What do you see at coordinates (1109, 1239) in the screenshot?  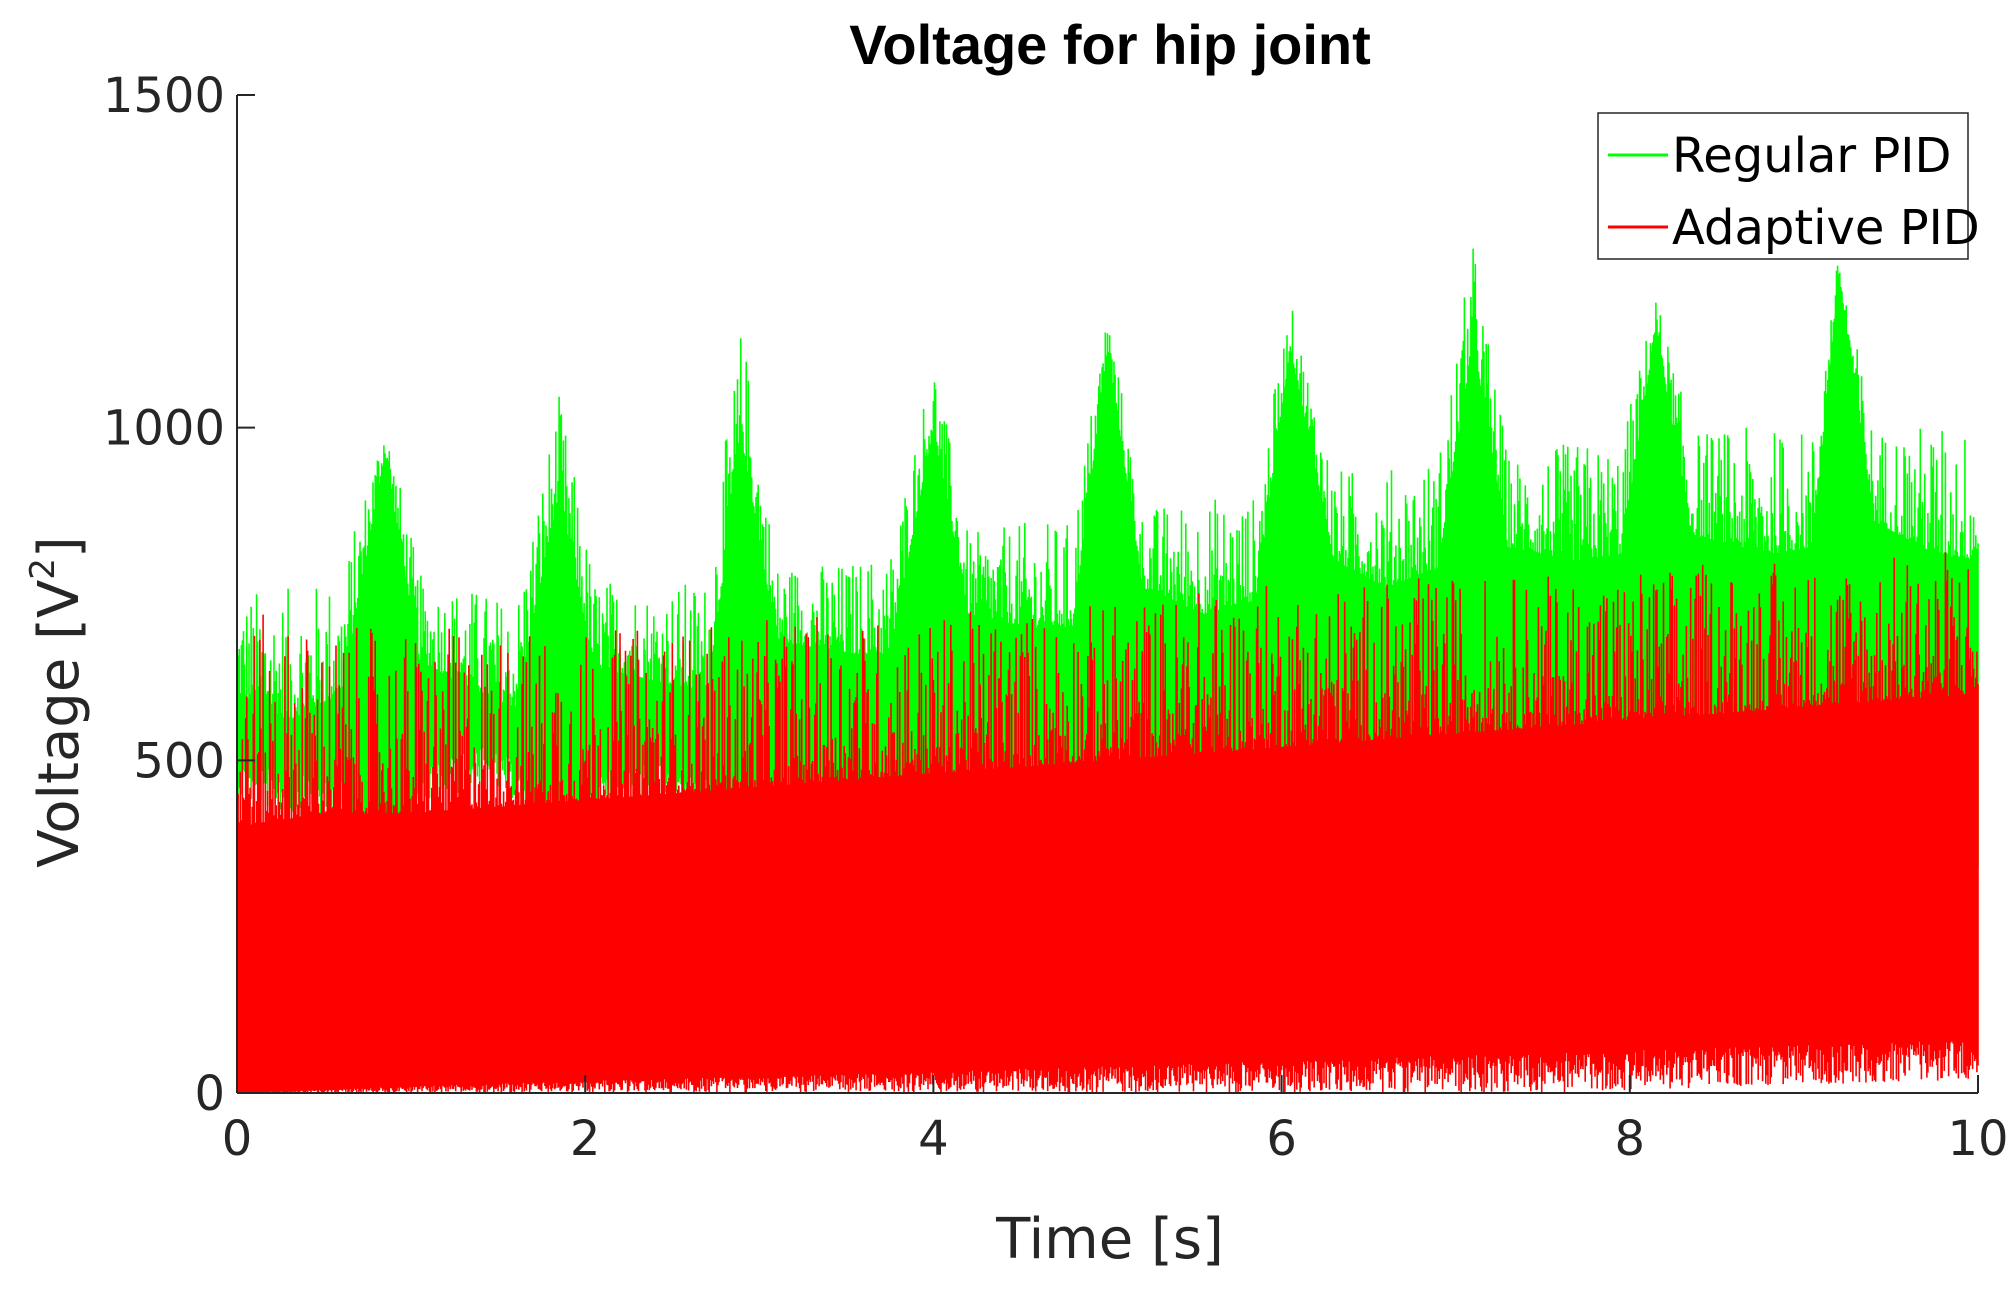 I see `x-axis-label: Time [s]` at bounding box center [1109, 1239].